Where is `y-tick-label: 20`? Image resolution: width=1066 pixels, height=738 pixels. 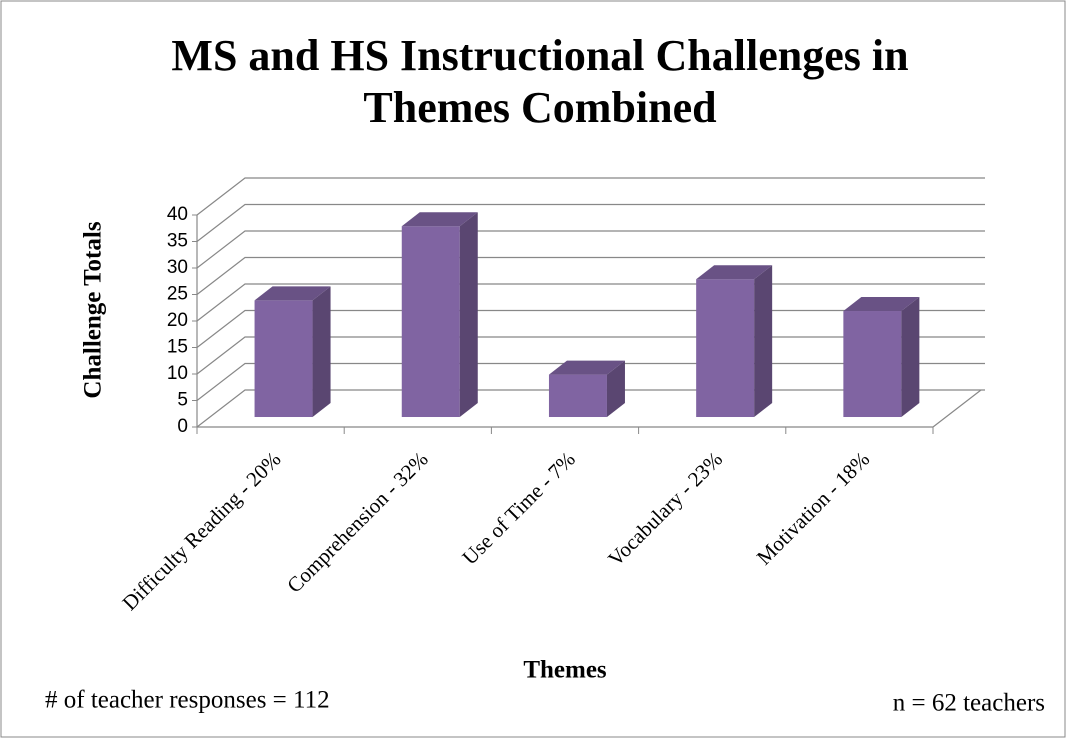
y-tick-label: 20 is located at coordinates (177, 320).